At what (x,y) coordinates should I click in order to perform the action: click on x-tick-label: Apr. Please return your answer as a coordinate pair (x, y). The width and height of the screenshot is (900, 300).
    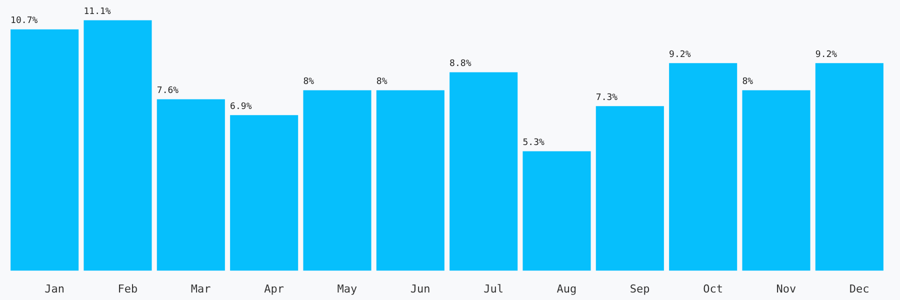
    Looking at the image, I should click on (274, 289).